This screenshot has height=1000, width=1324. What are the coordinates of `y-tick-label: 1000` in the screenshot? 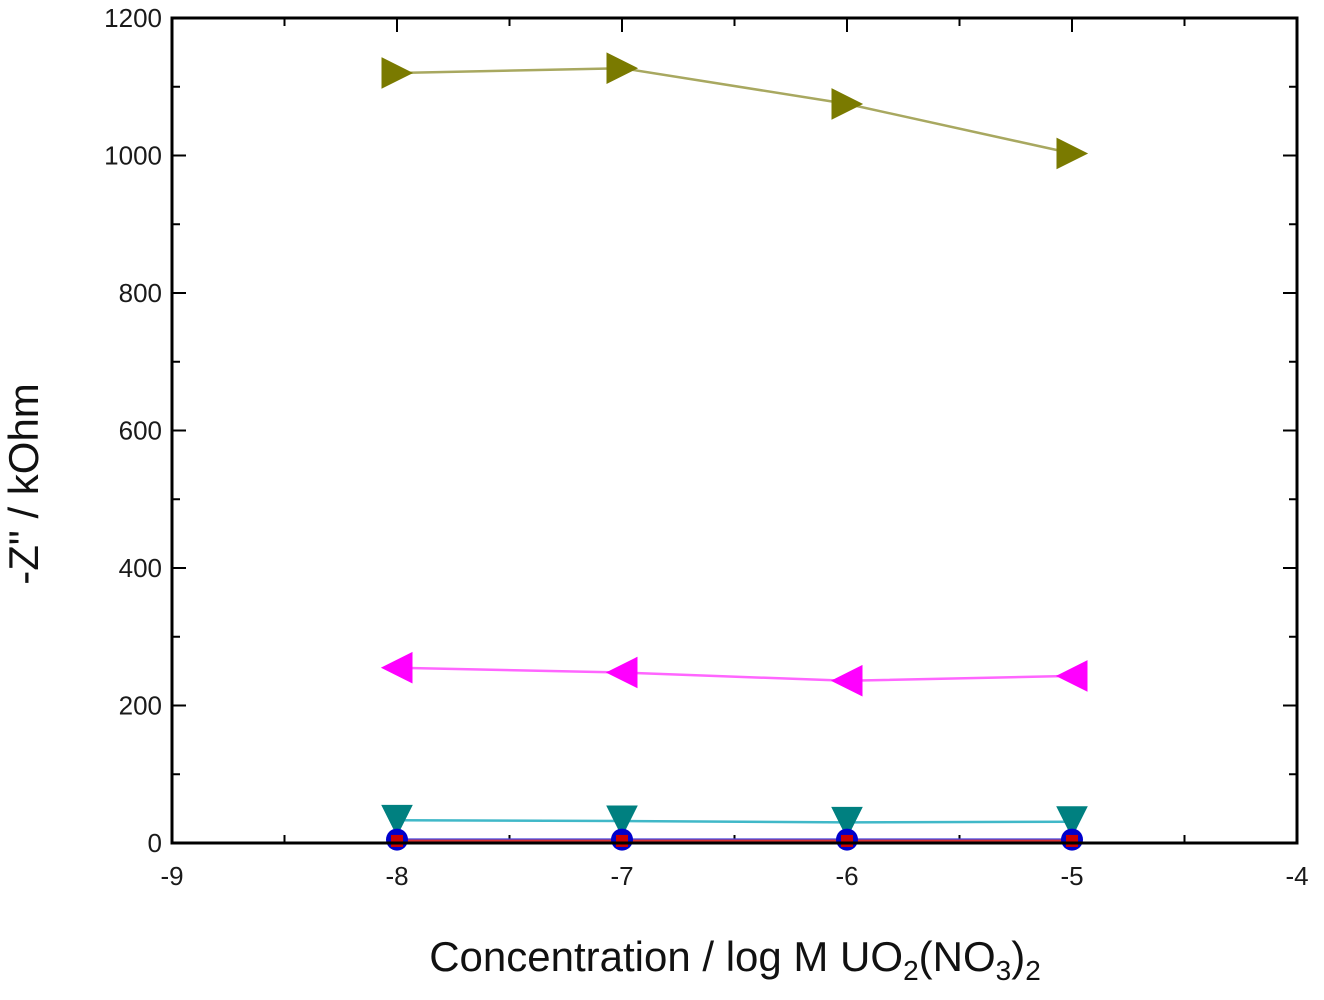 It's located at (133, 156).